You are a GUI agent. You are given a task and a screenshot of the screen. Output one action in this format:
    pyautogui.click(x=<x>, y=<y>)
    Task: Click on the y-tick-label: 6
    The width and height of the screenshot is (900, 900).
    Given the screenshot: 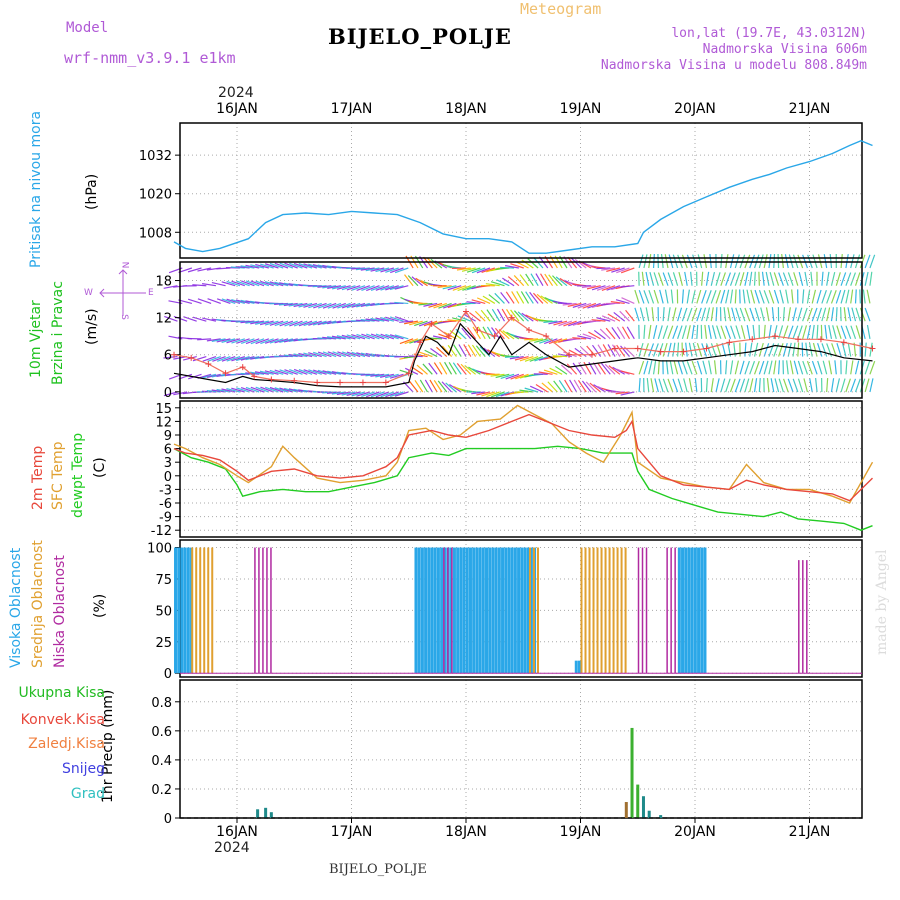 What is the action you would take?
    pyautogui.click(x=168, y=356)
    